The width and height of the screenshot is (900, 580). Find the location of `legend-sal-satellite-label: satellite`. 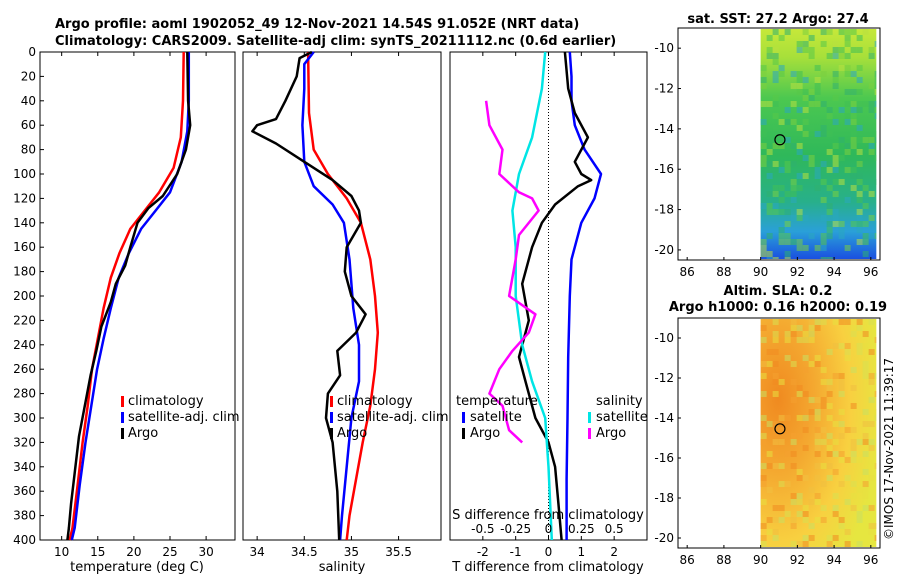

legend-sal-satellite-label: satellite is located at coordinates (622, 417).